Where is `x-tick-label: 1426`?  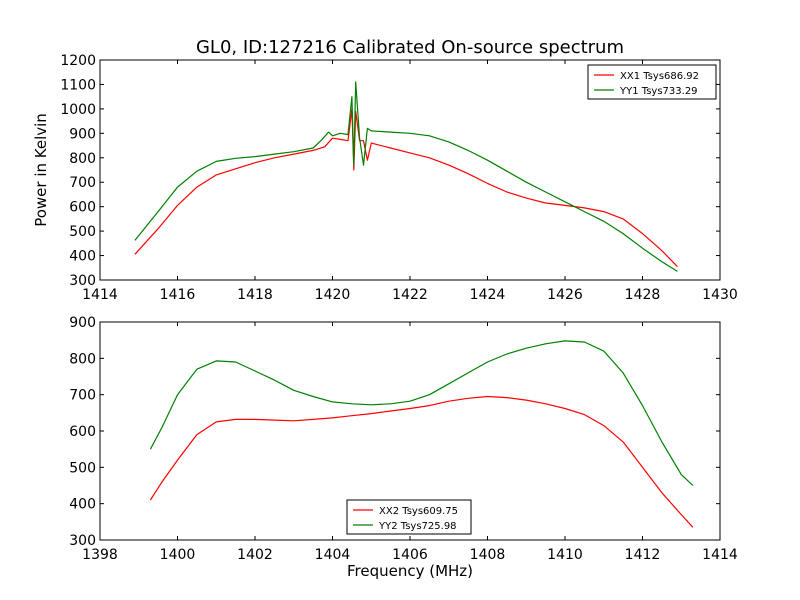
x-tick-label: 1426 is located at coordinates (565, 295).